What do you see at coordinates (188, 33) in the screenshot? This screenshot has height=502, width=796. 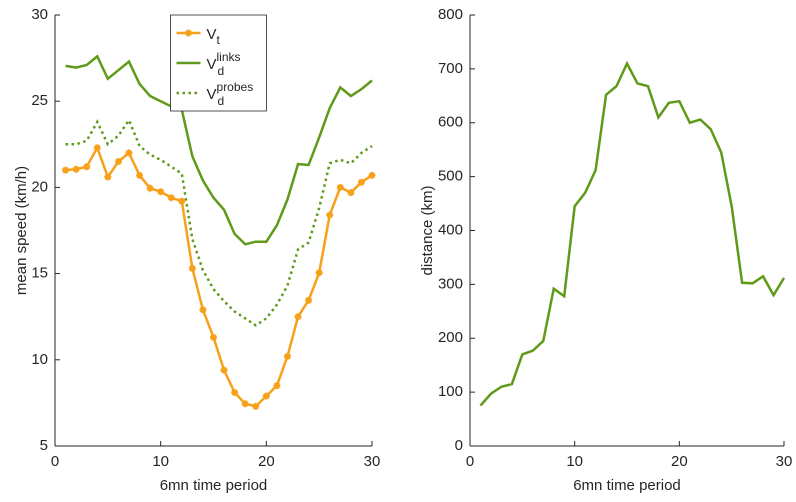 I see `legend-marker` at bounding box center [188, 33].